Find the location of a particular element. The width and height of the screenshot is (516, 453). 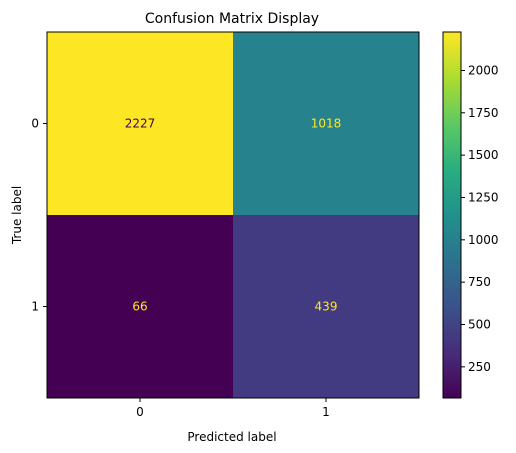

x-tick-label: 1 is located at coordinates (326, 412).